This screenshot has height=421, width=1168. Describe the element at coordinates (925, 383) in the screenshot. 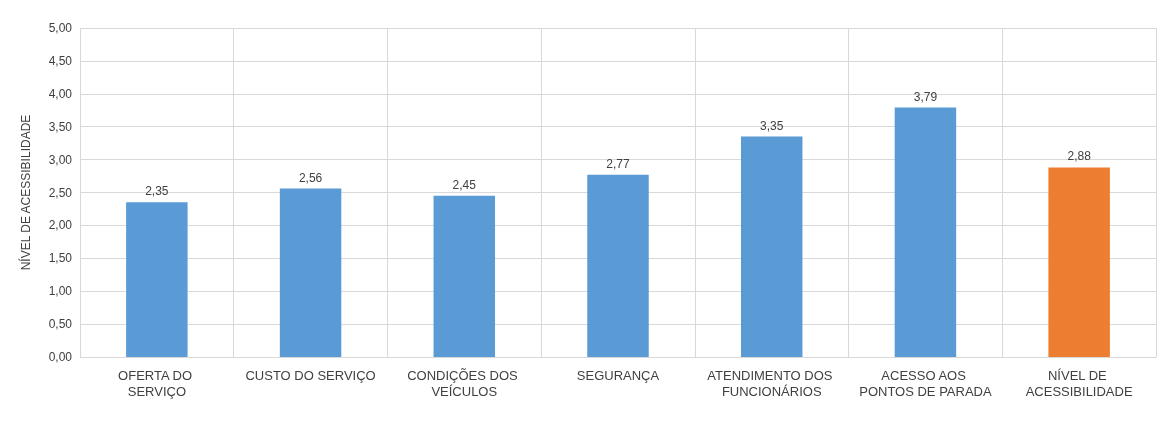

I see `x-tick-label: ACESSO AOS PONTOS DE PARADA` at that location.